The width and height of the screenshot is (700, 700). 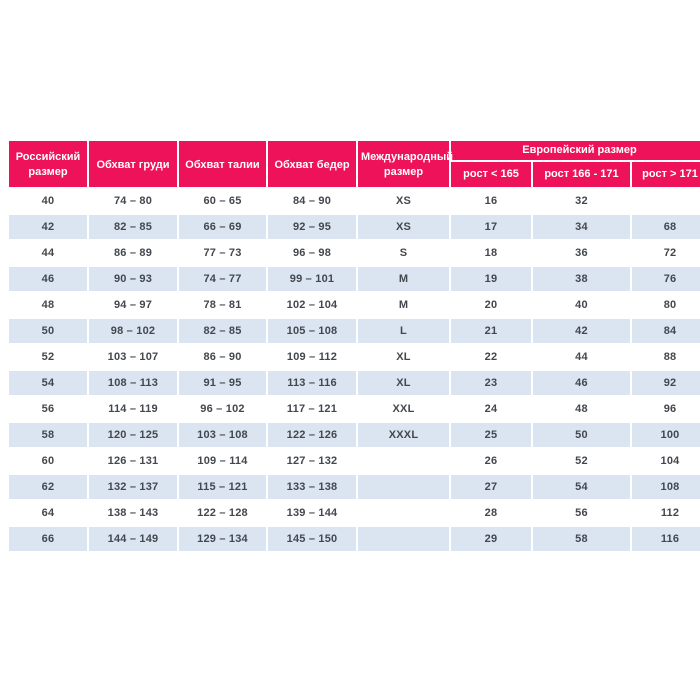 I want to click on table-cell: XS, so click(x=403, y=200).